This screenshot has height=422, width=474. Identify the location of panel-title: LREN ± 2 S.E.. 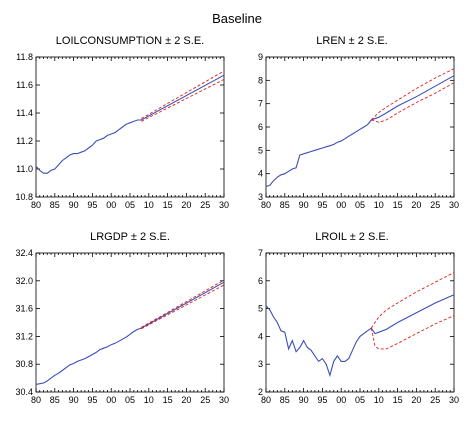
(351, 41).